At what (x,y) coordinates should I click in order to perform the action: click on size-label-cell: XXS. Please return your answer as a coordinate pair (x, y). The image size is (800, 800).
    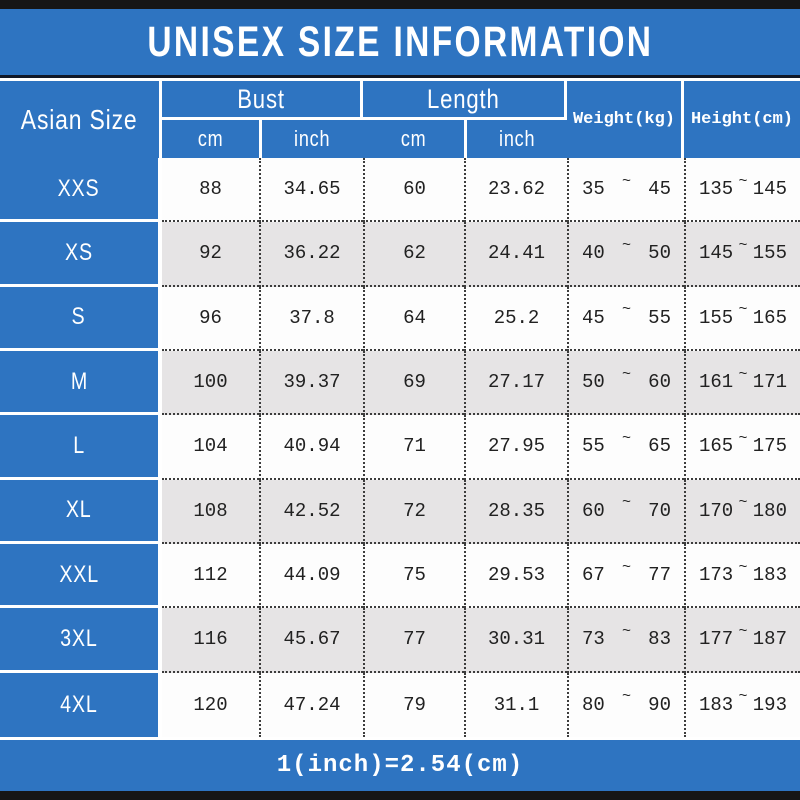
    Looking at the image, I should click on (81, 190).